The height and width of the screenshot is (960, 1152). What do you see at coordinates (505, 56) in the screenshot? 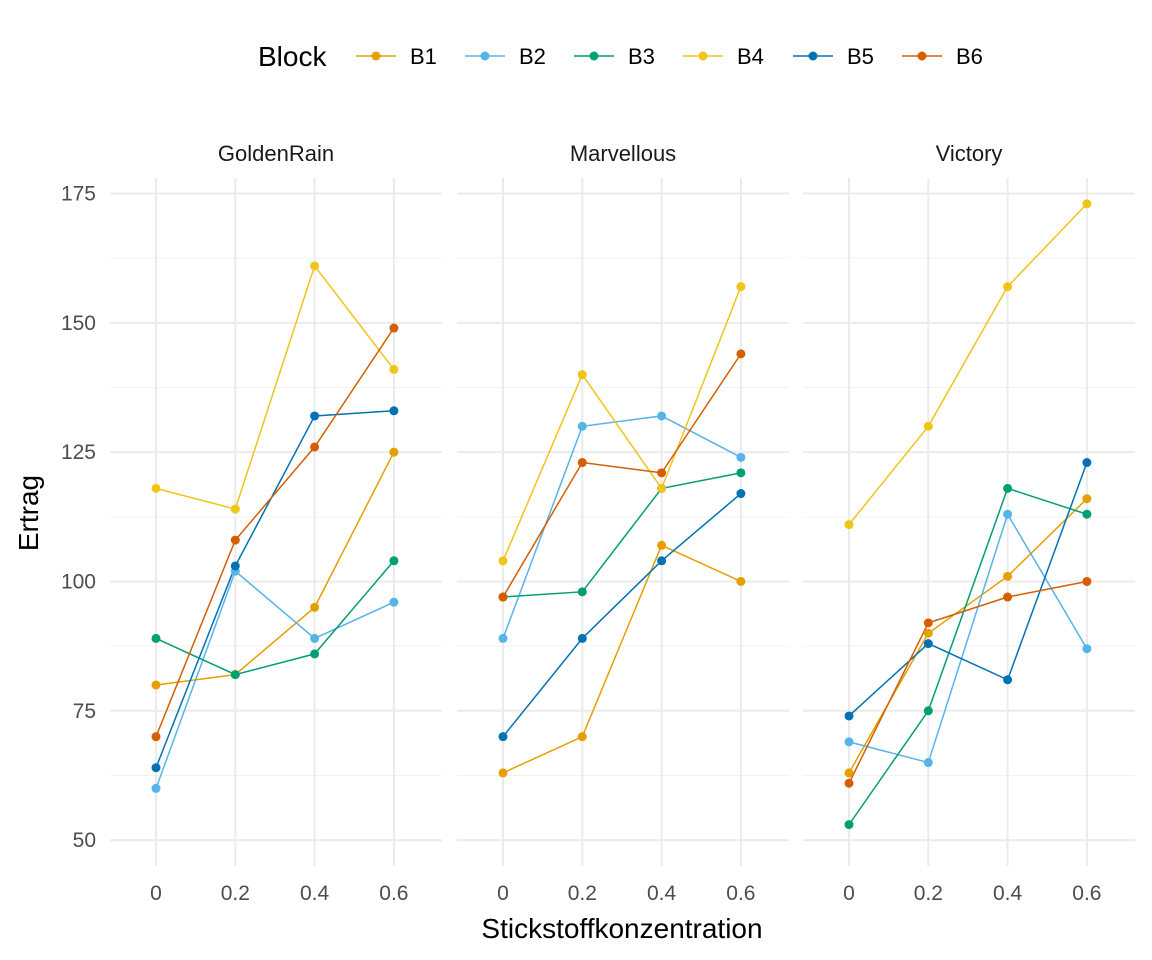
I see `legend-item-b2: B2` at bounding box center [505, 56].